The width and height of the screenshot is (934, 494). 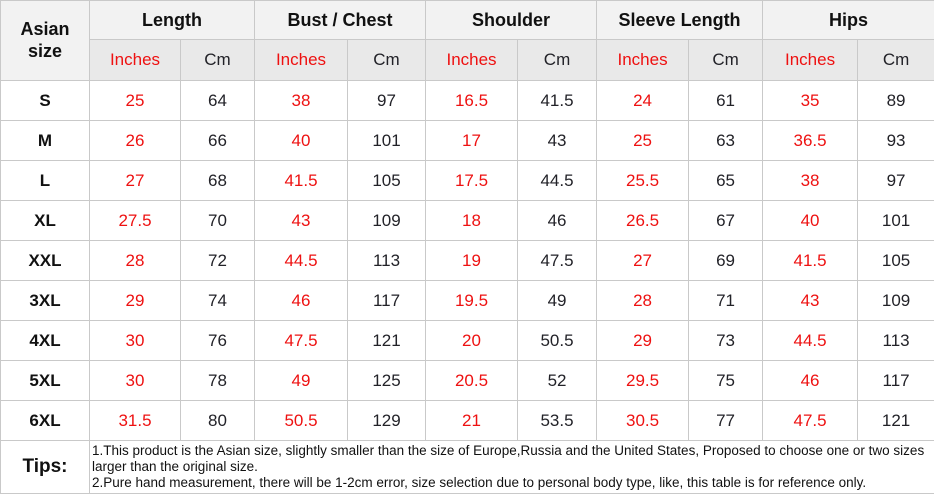 What do you see at coordinates (810, 181) in the screenshot?
I see `value-cell-inches: 38` at bounding box center [810, 181].